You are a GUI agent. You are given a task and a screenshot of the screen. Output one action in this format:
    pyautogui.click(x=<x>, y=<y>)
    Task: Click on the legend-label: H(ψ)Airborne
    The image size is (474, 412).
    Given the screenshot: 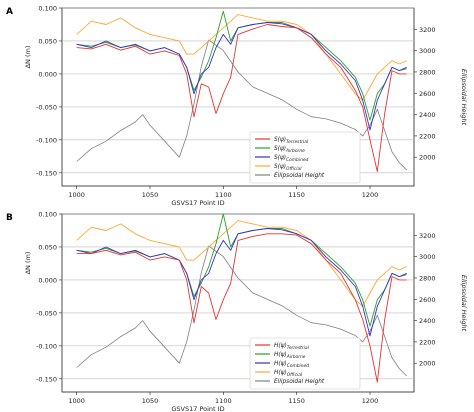 What is the action you would take?
    pyautogui.click(x=290, y=356)
    